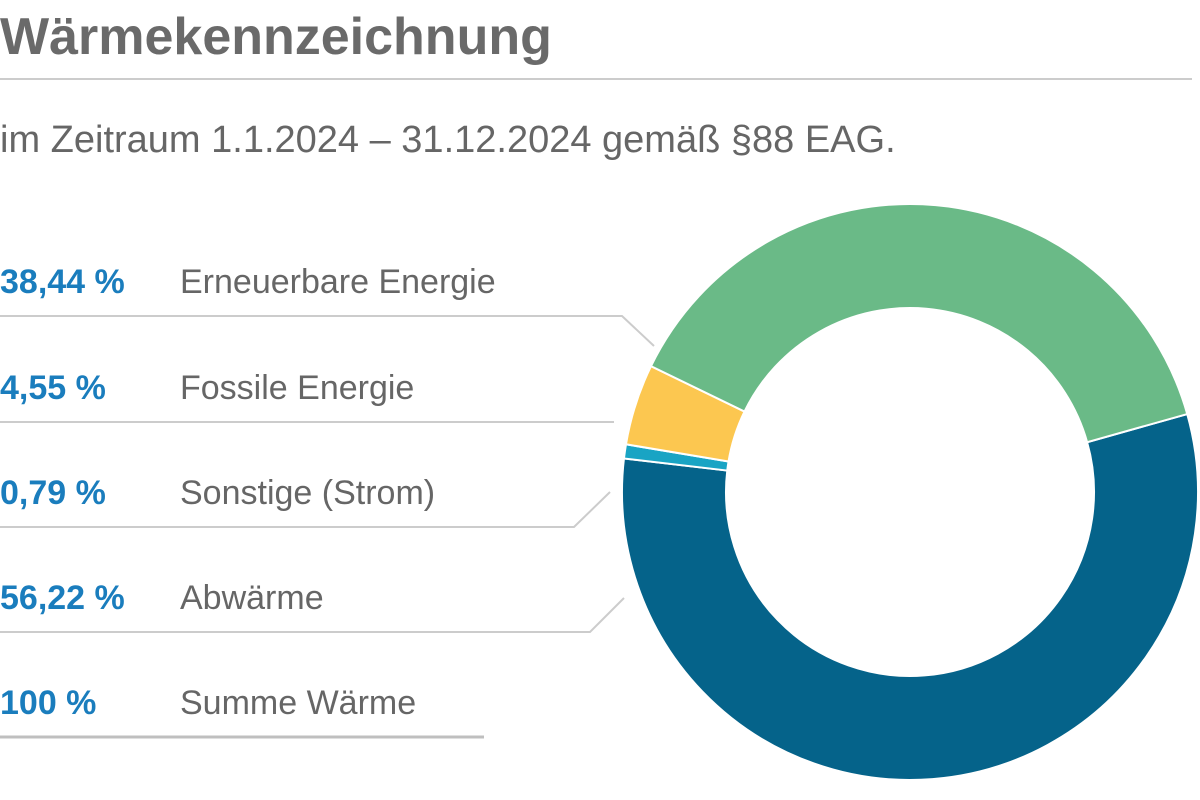  I want to click on title-divider, so click(596, 79).